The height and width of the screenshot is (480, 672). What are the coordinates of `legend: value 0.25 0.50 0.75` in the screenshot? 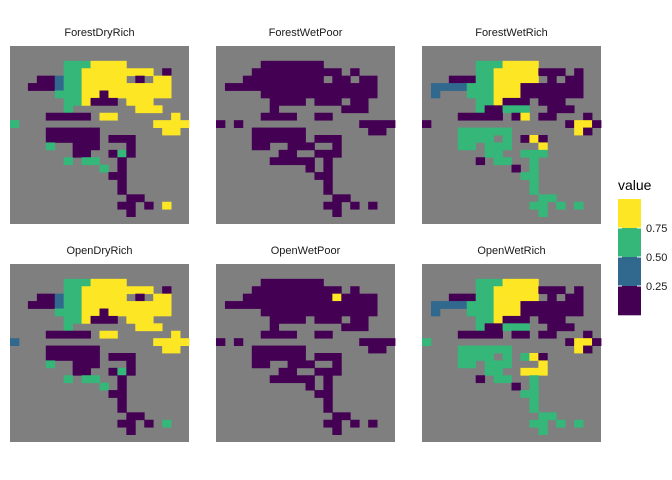 It's located at (642, 246).